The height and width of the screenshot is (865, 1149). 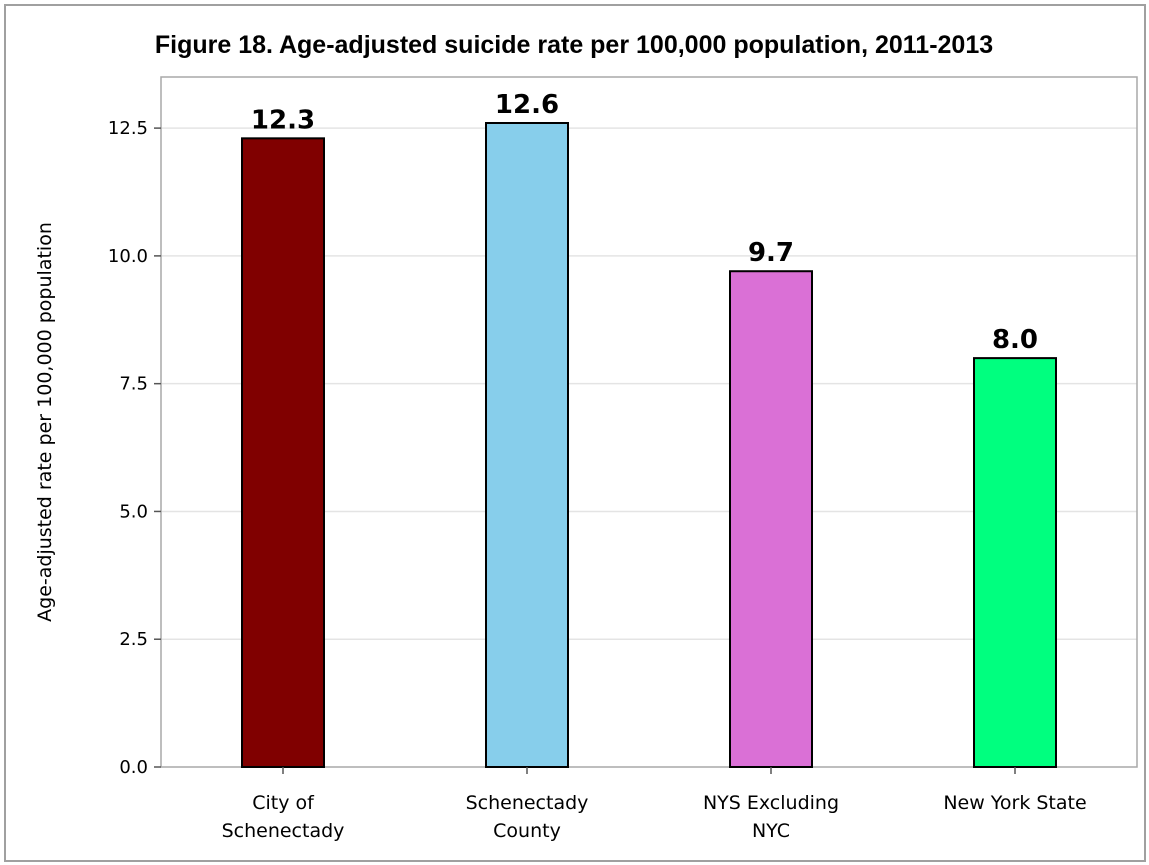 What do you see at coordinates (128, 128) in the screenshot?
I see `y-tick-label: 12.5` at bounding box center [128, 128].